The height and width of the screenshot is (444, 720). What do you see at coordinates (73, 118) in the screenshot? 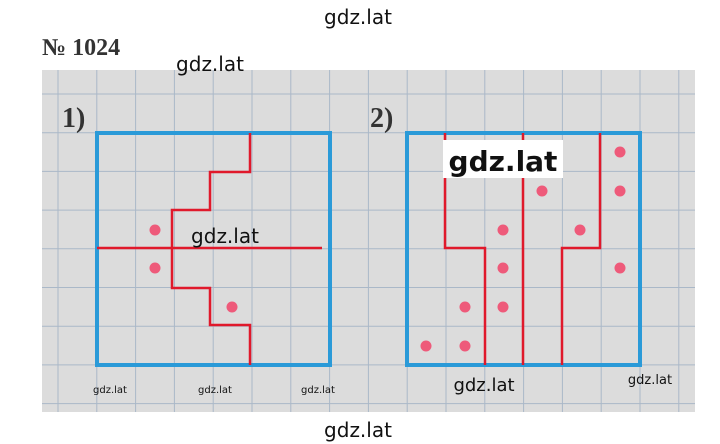
I see `figure-label: 1)` at bounding box center [73, 118].